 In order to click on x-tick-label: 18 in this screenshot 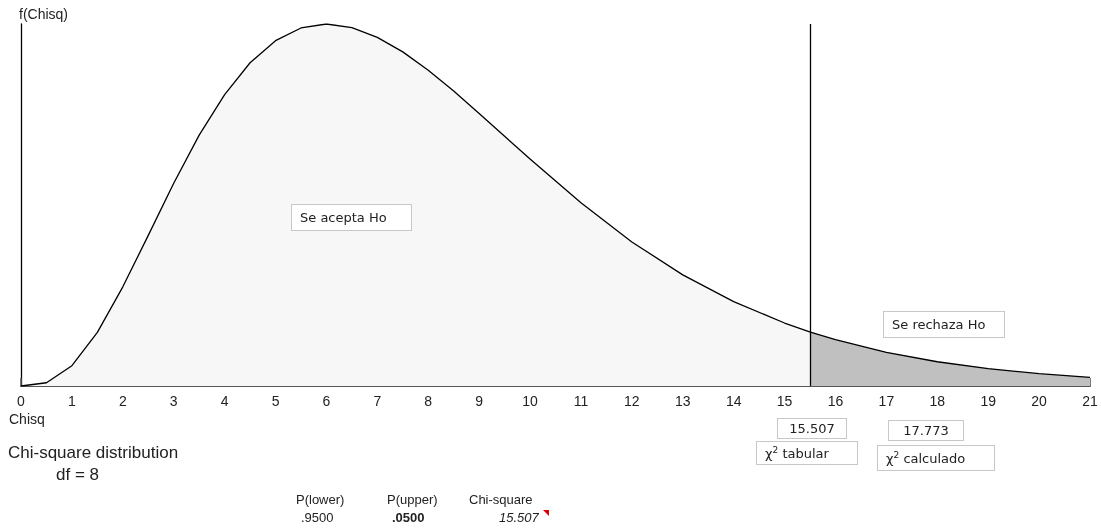, I will do `click(937, 401)`.